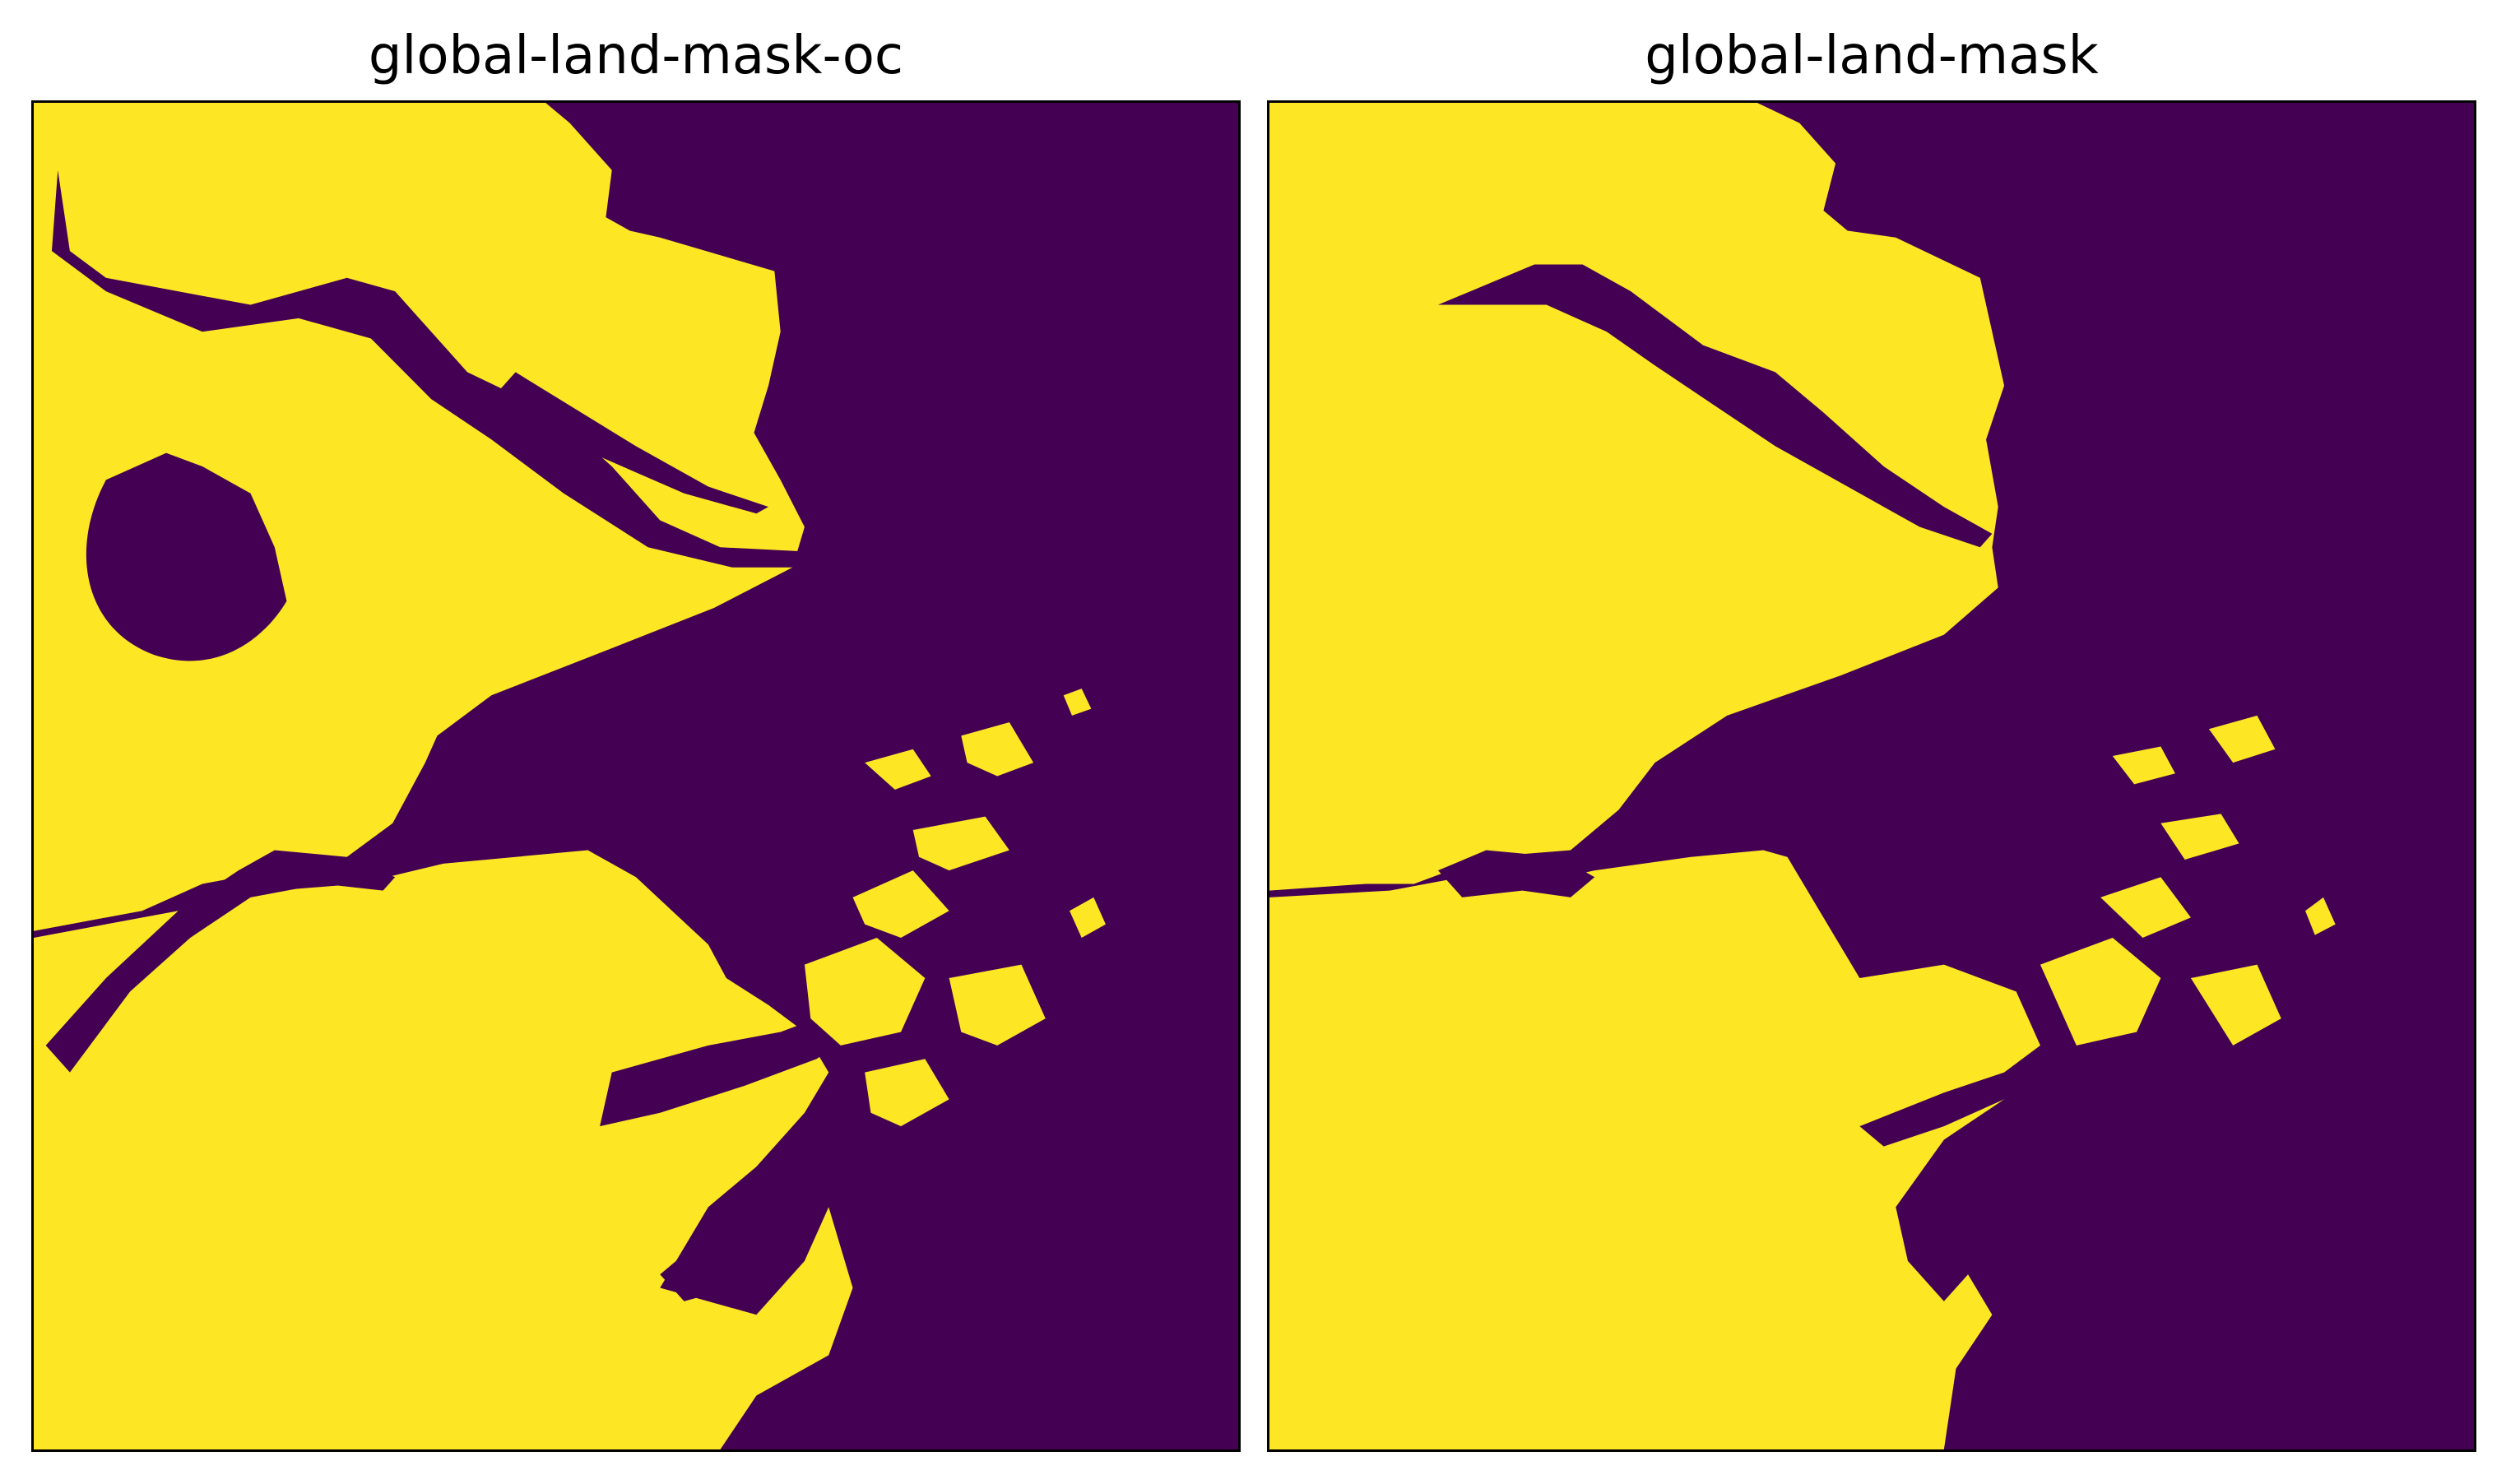 The width and height of the screenshot is (2506, 1484). What do you see at coordinates (636, 56) in the screenshot?
I see `left-map-title: global-land-mask-oc` at bounding box center [636, 56].